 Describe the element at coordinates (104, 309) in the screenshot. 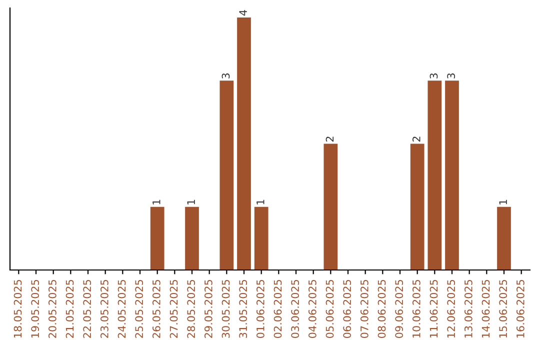

I see `x-tick-label: 23.05.2025` at that location.